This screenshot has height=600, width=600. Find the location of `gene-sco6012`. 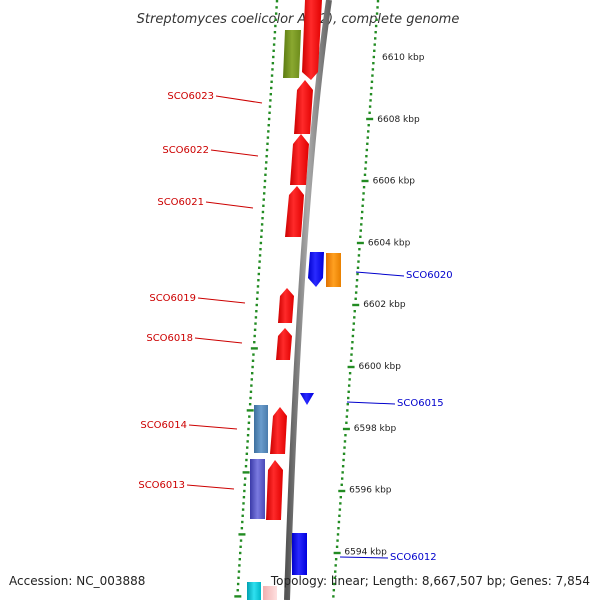

gene-sco6012 is located at coordinates (299, 554).